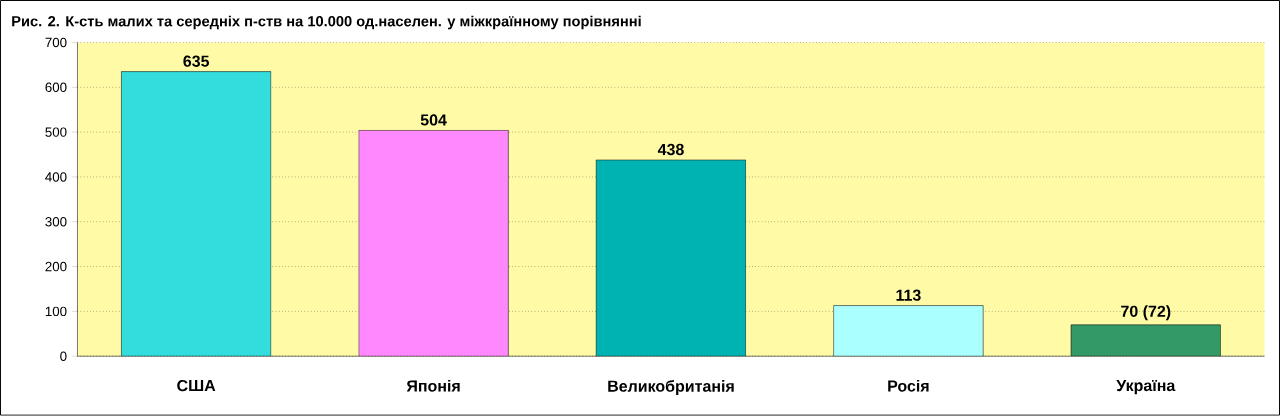 The image size is (1280, 416). Describe the element at coordinates (56, 267) in the screenshot. I see `y-tick-label: 200` at that location.